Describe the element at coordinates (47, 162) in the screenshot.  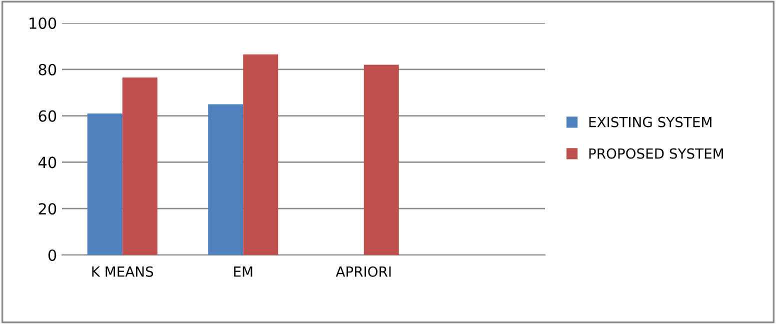
I see `y-tick-label: 40` at that location.